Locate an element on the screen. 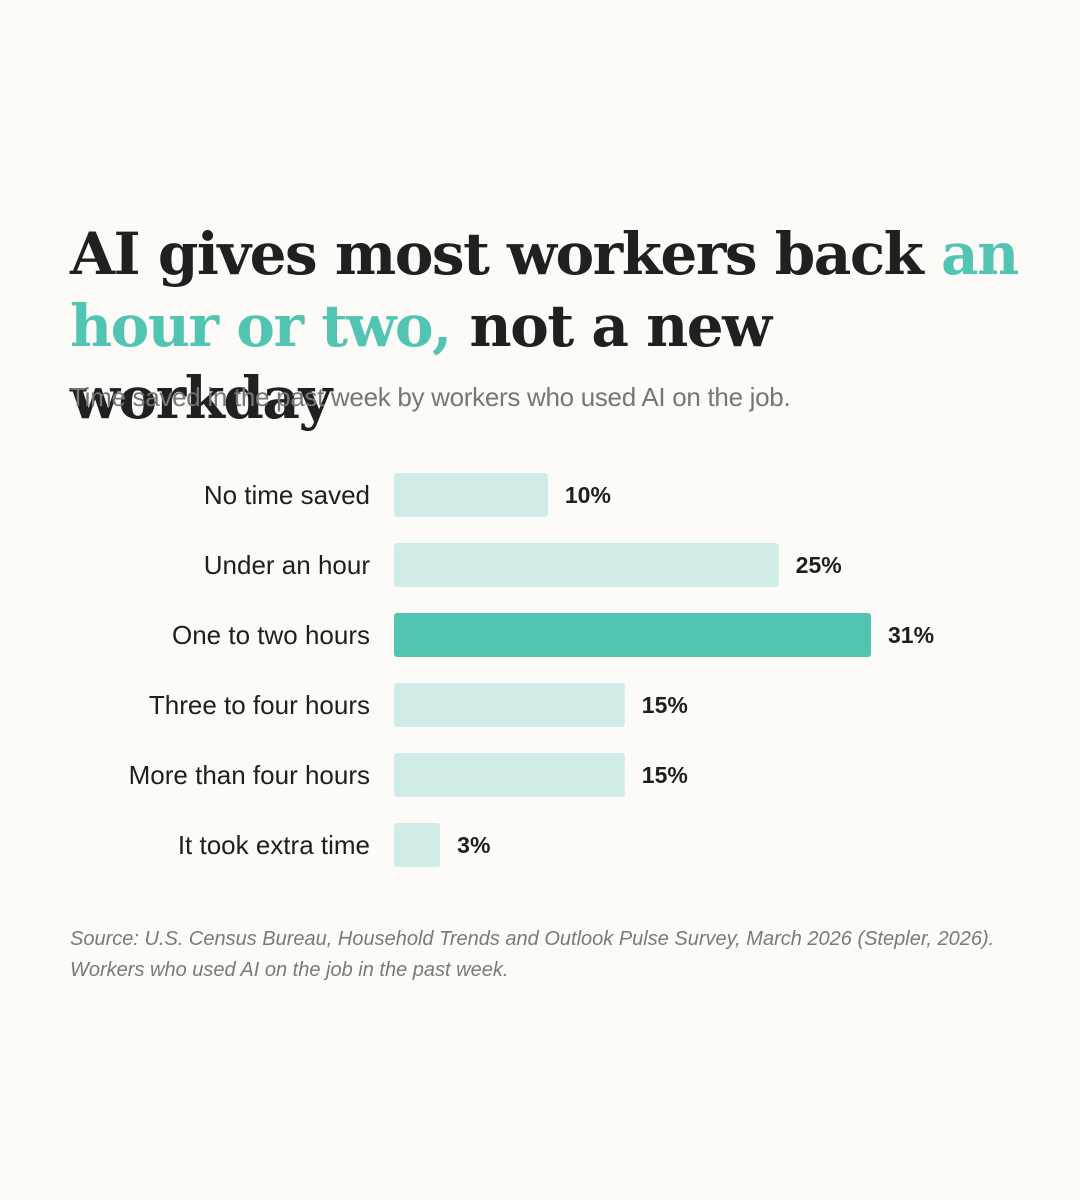  category-label: It took extra time is located at coordinates (274, 845).